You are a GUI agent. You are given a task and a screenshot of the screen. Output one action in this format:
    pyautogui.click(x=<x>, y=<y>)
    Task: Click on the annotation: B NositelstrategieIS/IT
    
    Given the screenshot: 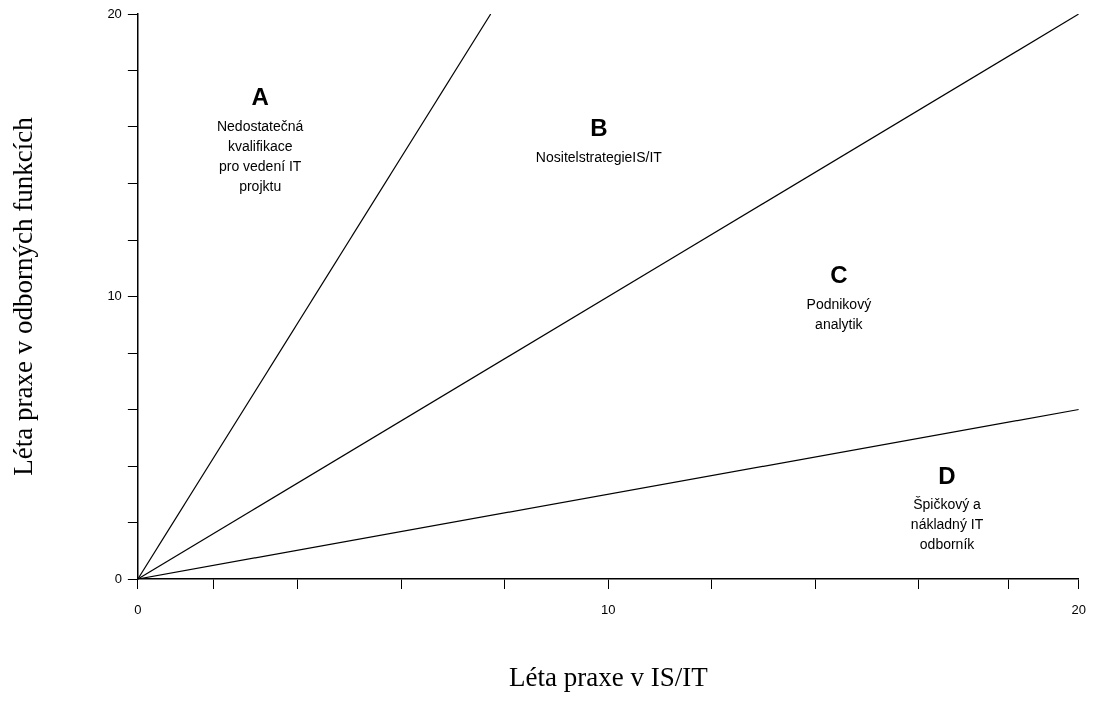 What is the action you would take?
    pyautogui.click(x=599, y=139)
    